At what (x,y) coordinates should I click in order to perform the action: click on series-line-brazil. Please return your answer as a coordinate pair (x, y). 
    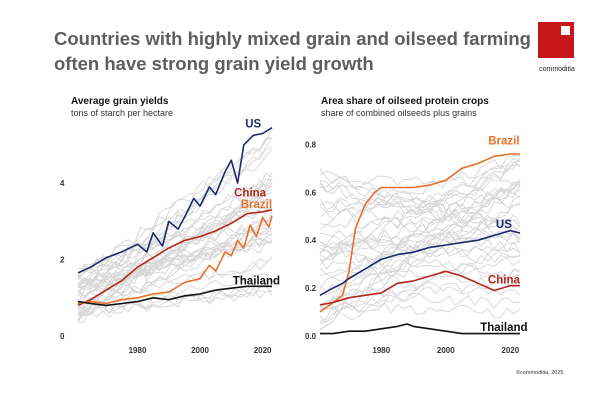
    Looking at the image, I should click on (175, 260).